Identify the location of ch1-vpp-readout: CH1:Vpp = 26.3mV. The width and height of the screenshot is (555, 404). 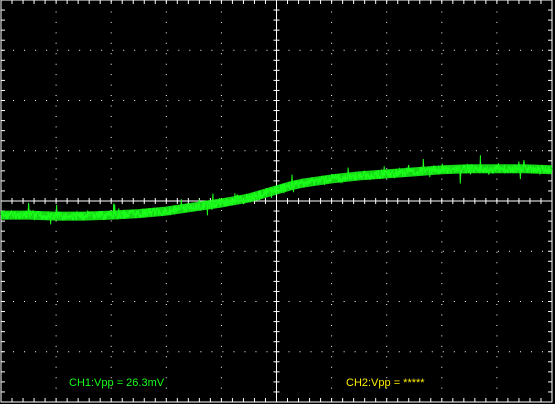
(117, 383).